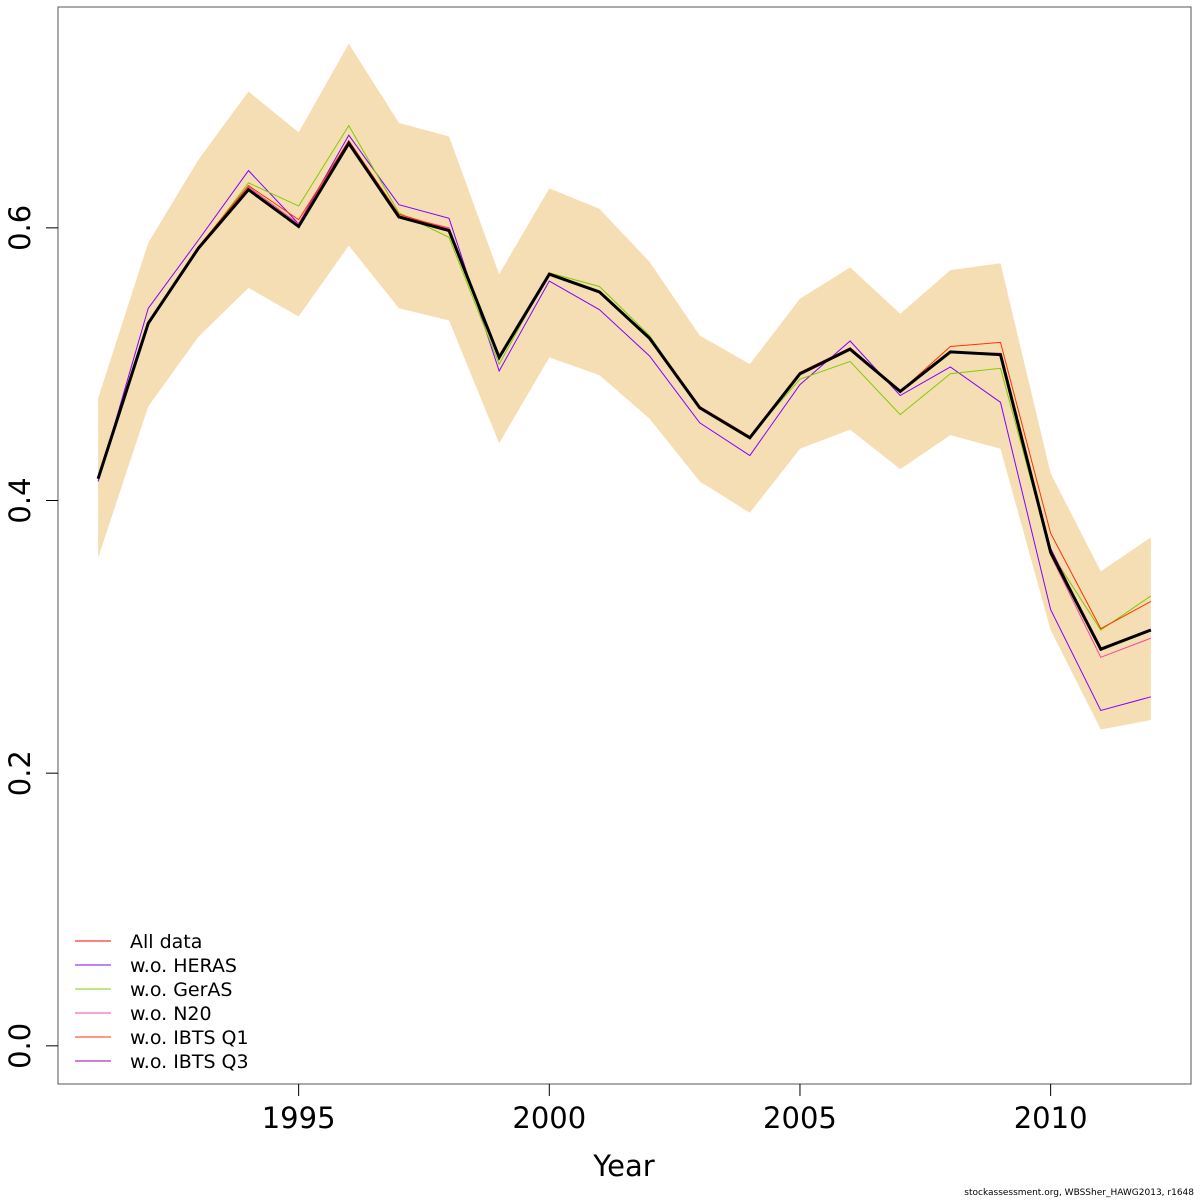 This screenshot has height=1200, width=1200. Describe the element at coordinates (20, 1046) in the screenshot. I see `y-tick-label: 0.0` at that location.